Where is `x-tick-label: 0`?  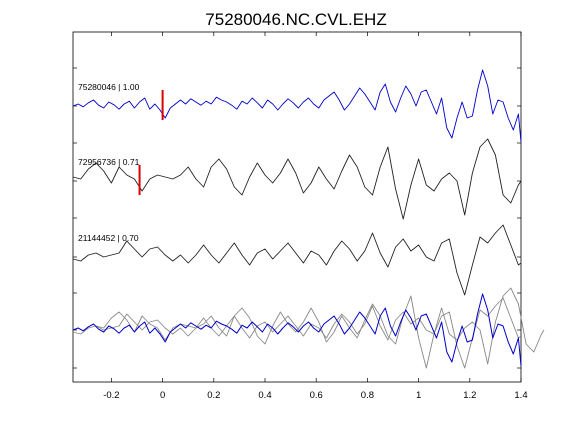
x-tick-label: 0 is located at coordinates (162, 395).